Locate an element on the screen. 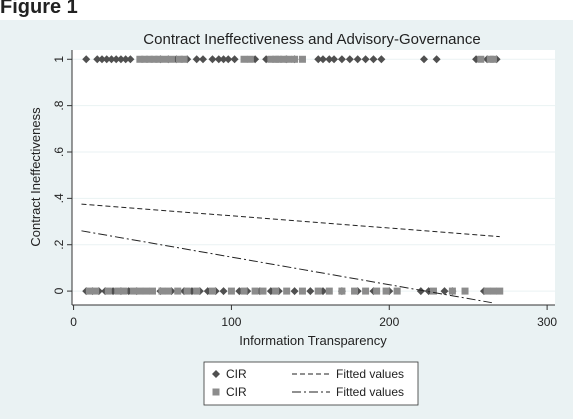  x-axis-title: Information Transparency is located at coordinates (313, 340).